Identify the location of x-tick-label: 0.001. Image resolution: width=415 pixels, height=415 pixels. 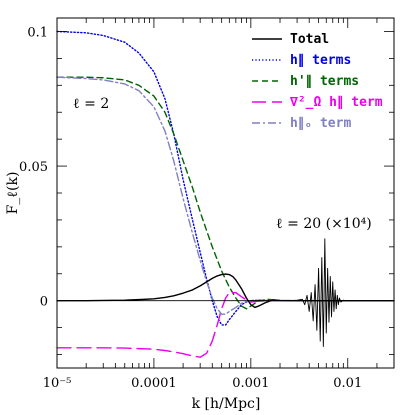
(250, 383).